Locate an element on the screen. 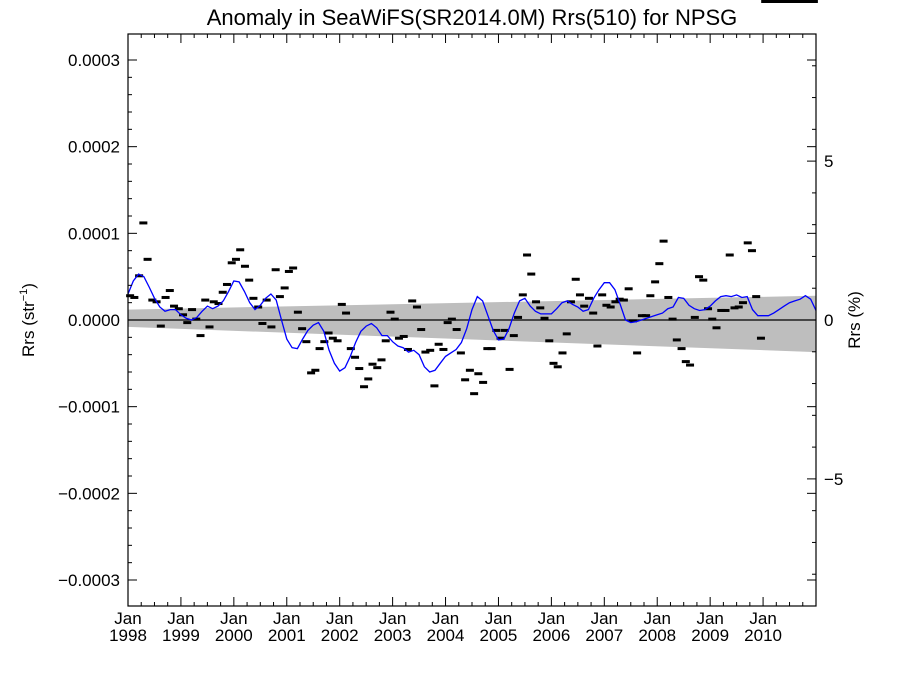  right-tick-label: 5 is located at coordinates (828, 161).